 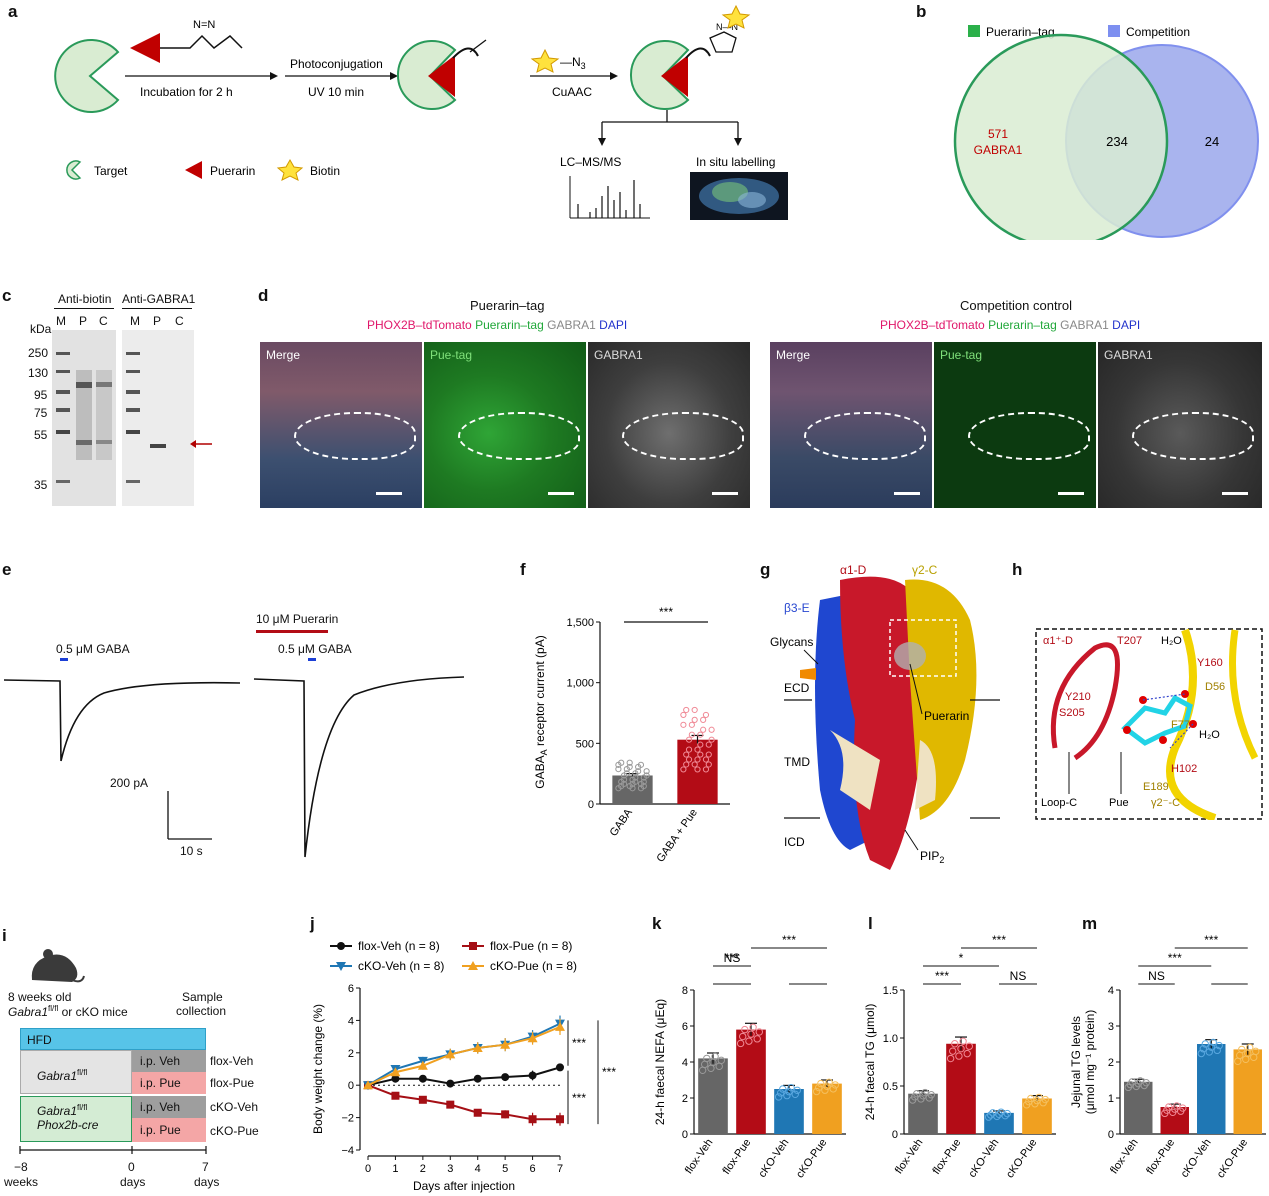 I want to click on res-s205: S205, so click(x=1072, y=713).